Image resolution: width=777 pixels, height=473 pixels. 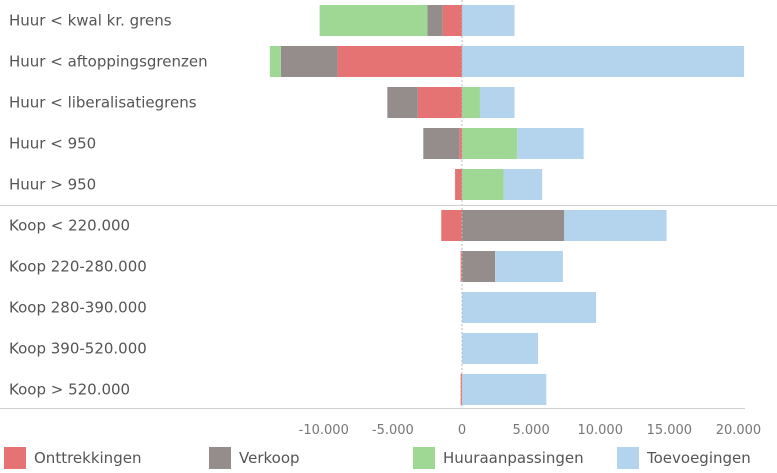 I want to click on x-tick-label-6: 20.000, so click(x=739, y=430).